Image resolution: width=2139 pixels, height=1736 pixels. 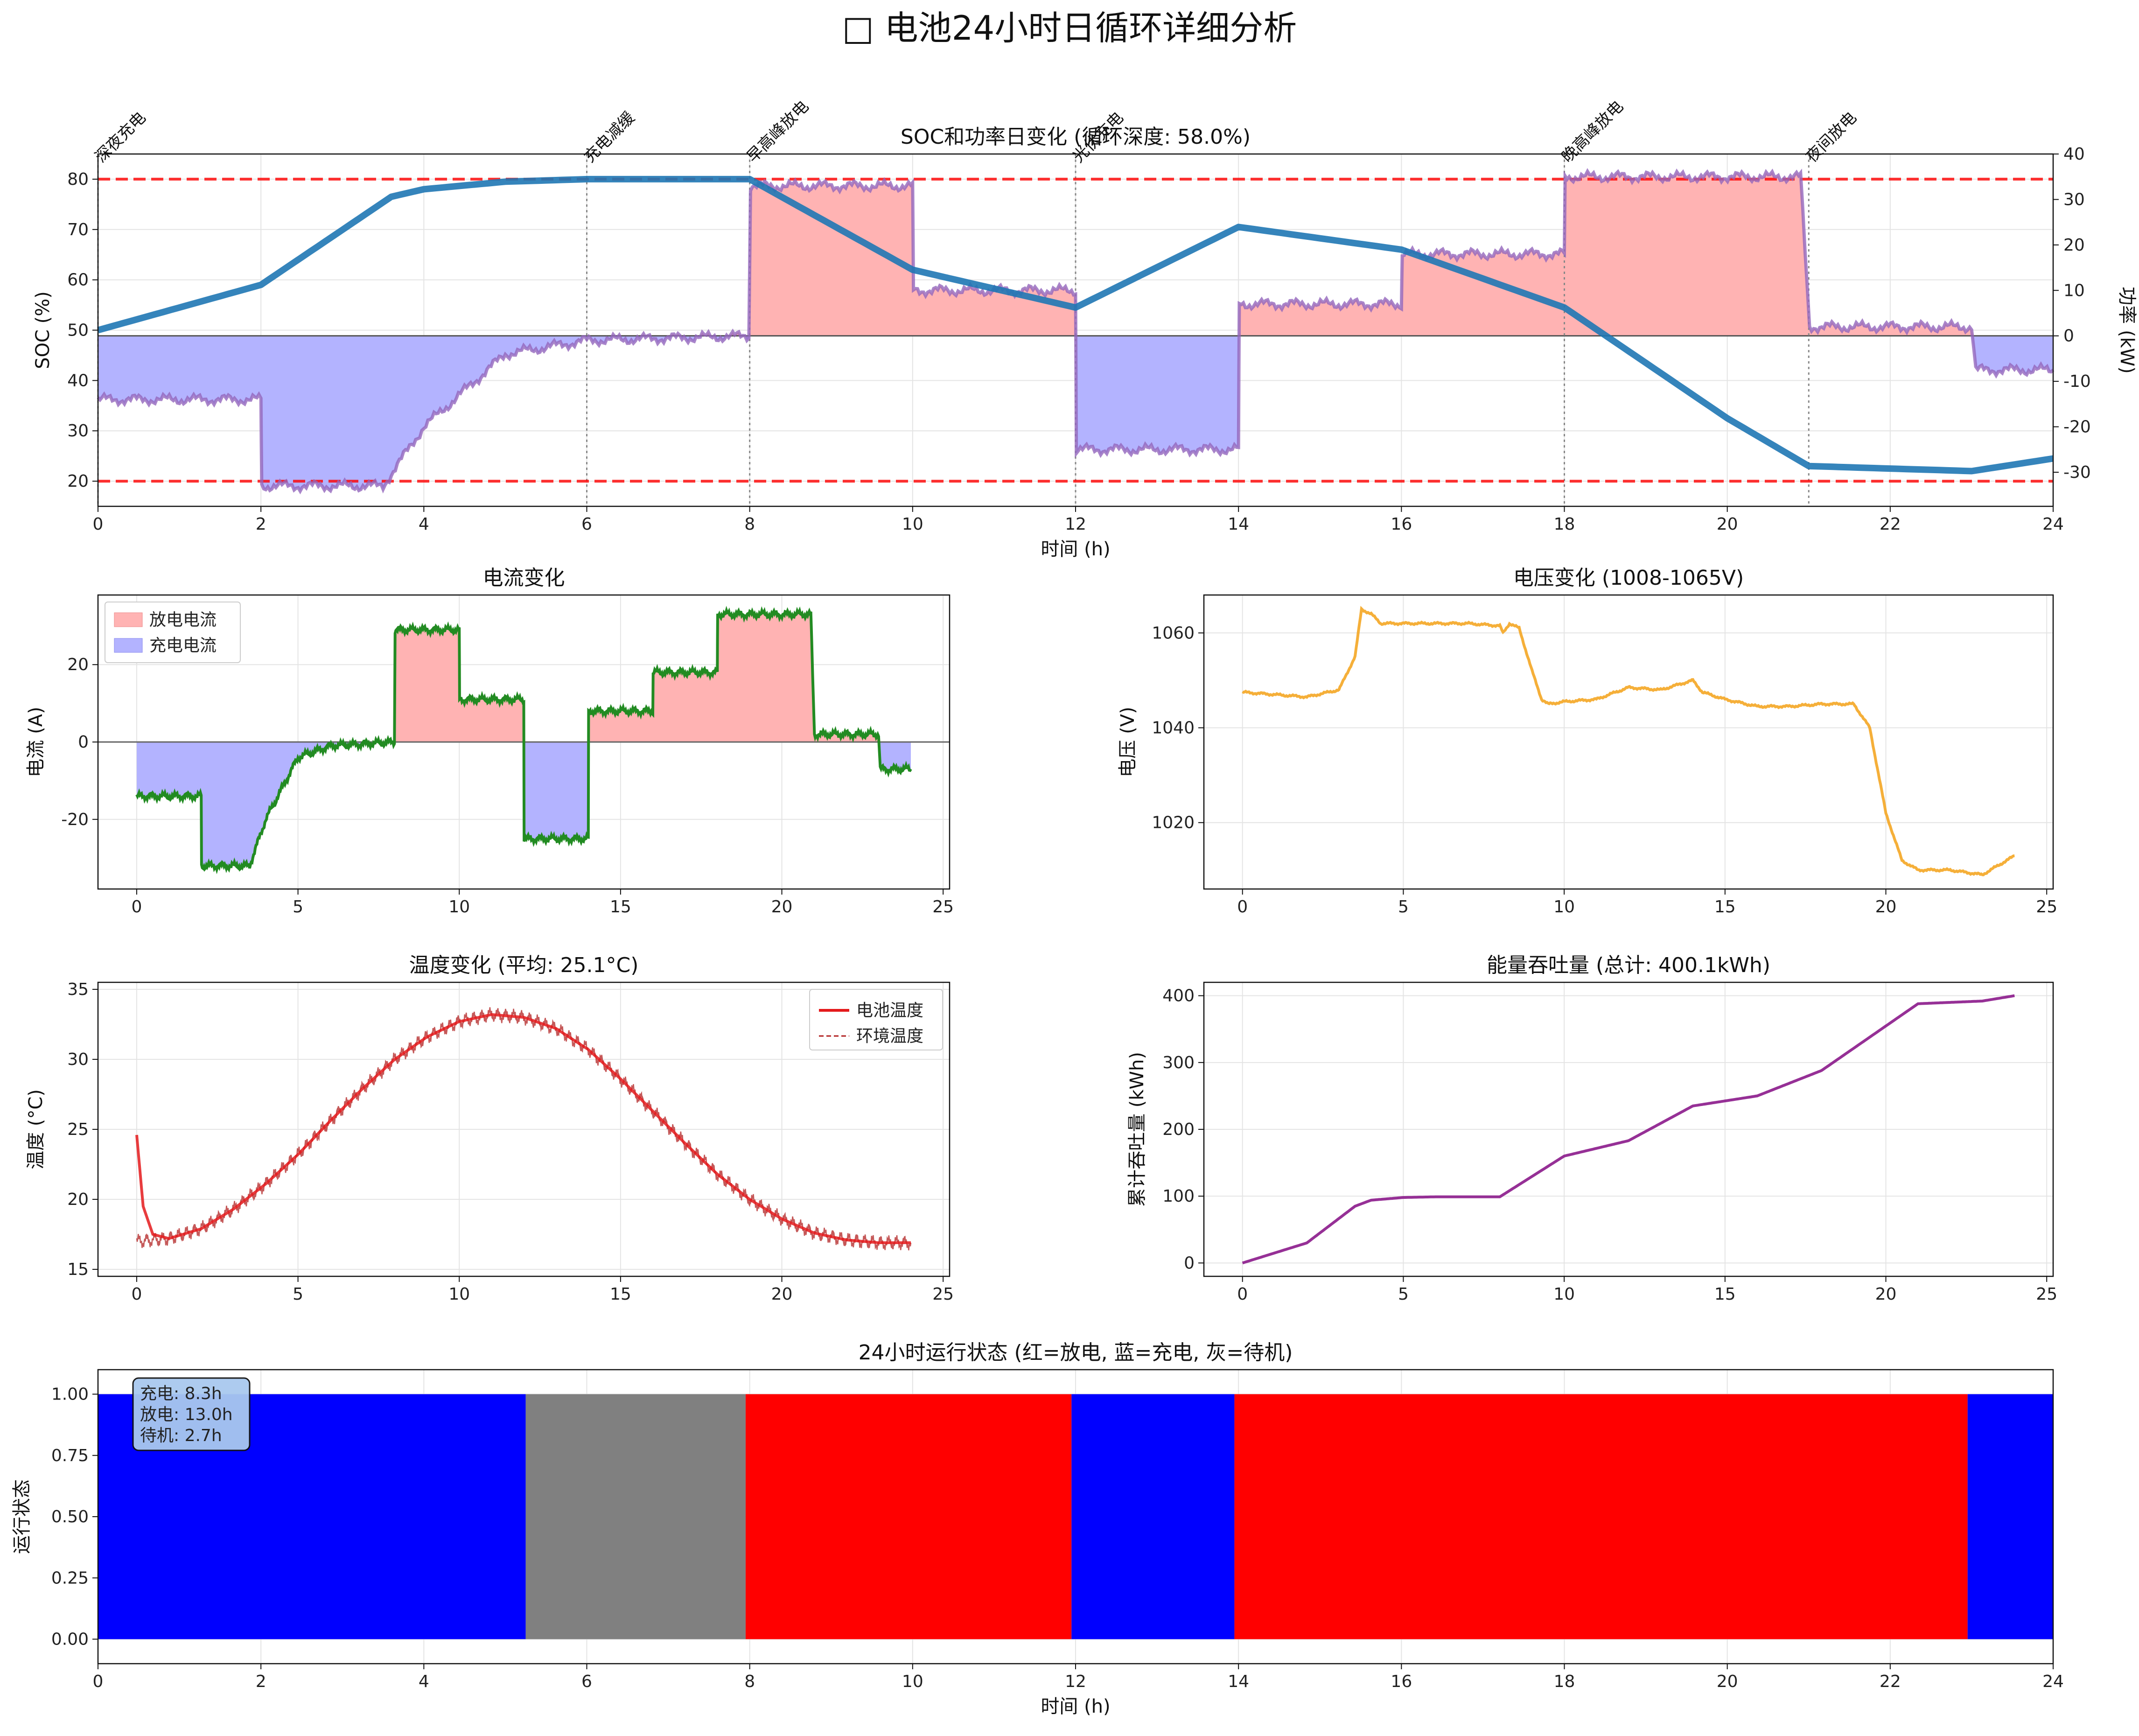 What do you see at coordinates (1137, 1129) in the screenshot?
I see `y-axis-label: 累计吞吐量 (kWh)` at bounding box center [1137, 1129].